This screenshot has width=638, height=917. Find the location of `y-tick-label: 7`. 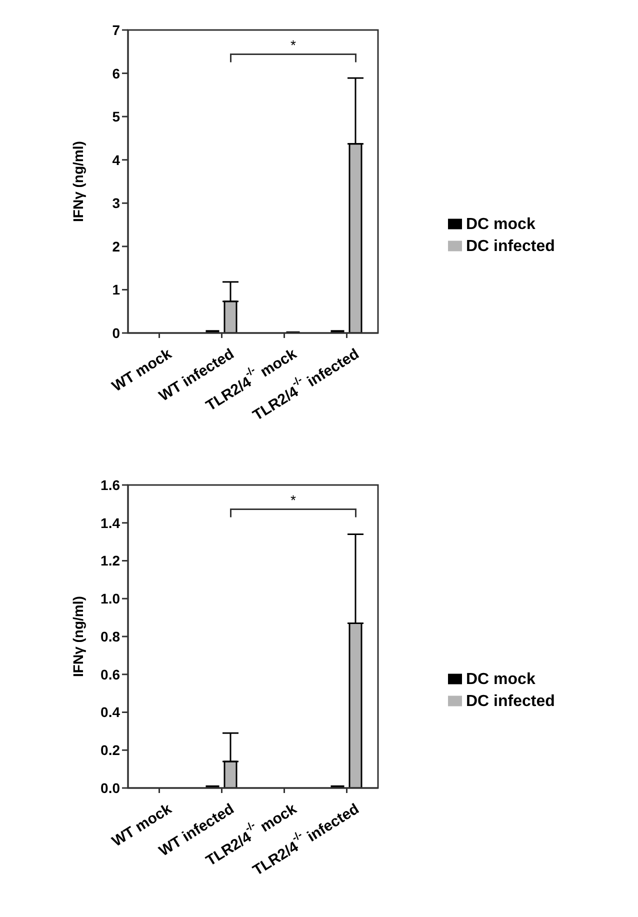

y-tick-label: 7 is located at coordinates (116, 30).